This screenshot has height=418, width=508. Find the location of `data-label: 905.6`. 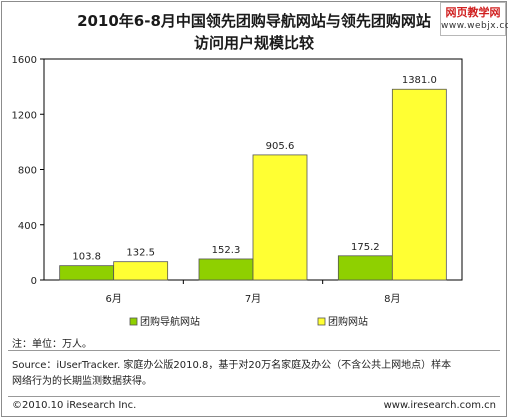

data-label: 905.6 is located at coordinates (280, 146).